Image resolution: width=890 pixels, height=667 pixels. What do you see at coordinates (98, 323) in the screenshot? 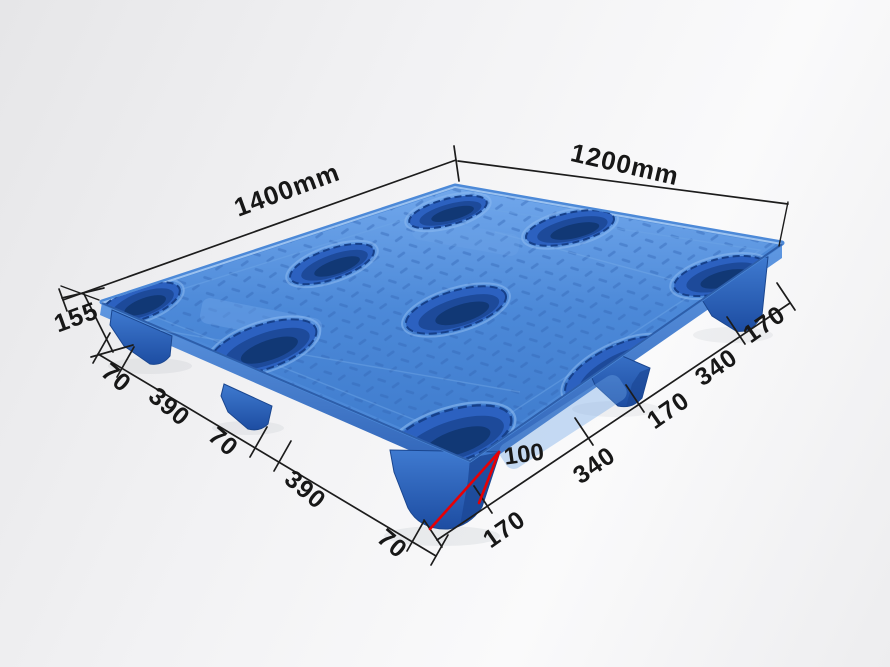
I see `dimension-line-height` at bounding box center [98, 323].